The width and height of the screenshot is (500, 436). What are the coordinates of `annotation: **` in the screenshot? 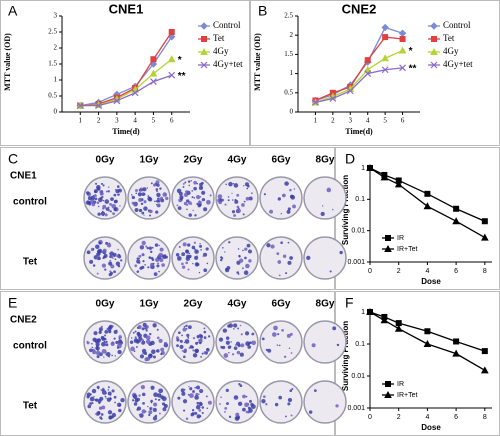 It's located at (182, 76).